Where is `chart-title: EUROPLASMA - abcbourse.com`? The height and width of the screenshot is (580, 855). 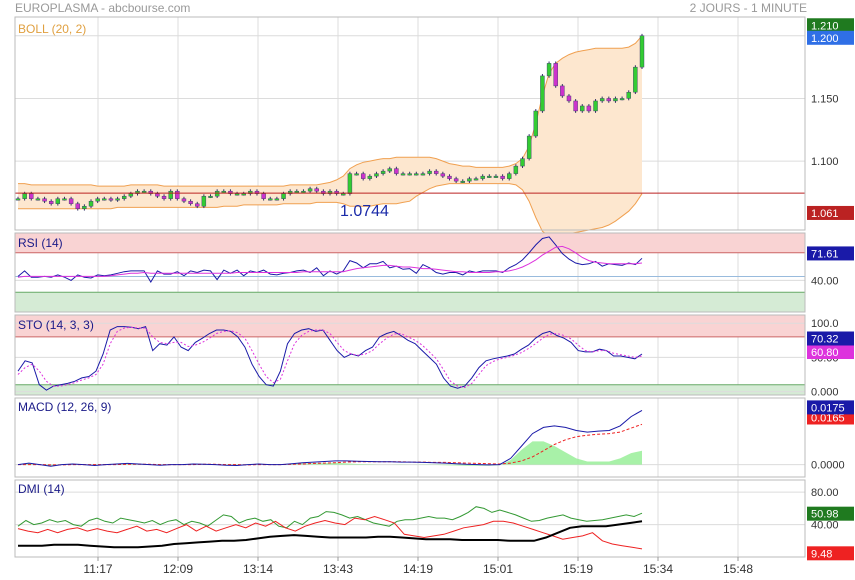 chart-title: EUROPLASMA - abcbourse.com is located at coordinates (103, 8).